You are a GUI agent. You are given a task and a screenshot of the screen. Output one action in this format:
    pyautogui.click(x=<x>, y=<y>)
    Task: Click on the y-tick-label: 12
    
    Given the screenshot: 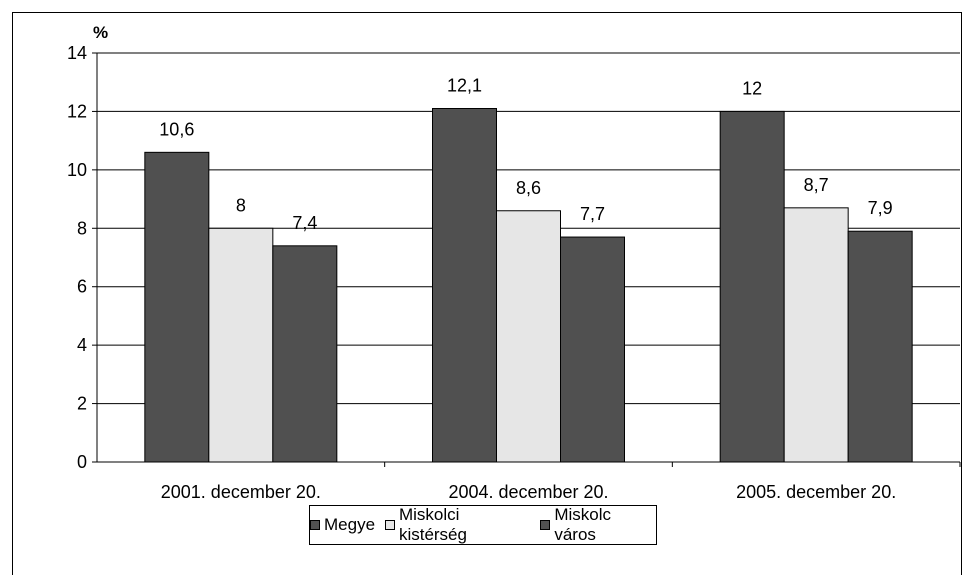 What is the action you would take?
    pyautogui.click(x=77, y=111)
    